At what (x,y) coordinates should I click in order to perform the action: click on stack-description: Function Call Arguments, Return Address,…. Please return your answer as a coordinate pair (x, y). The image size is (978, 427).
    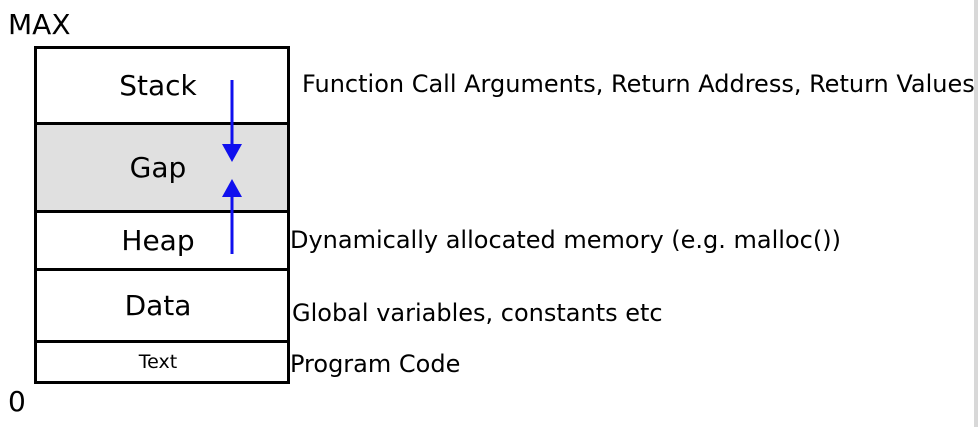
    Looking at the image, I should click on (638, 84).